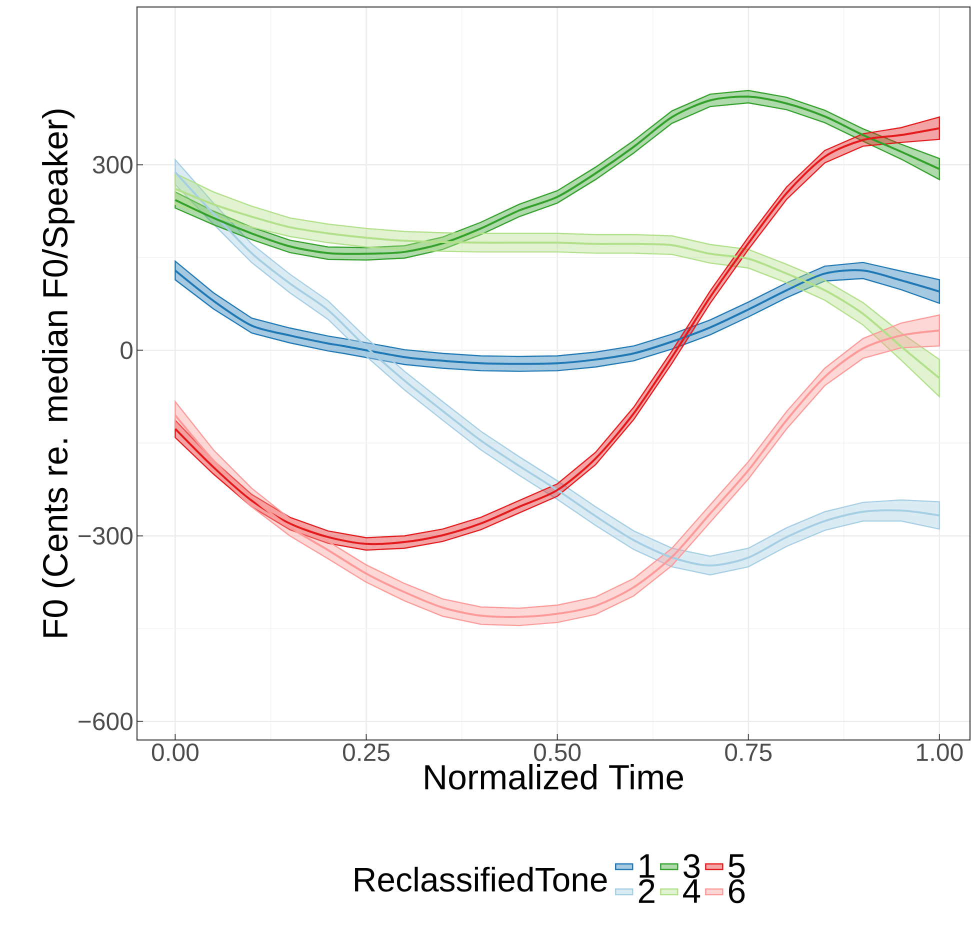  Describe the element at coordinates (112, 165) in the screenshot. I see `y-tick-label: 300` at that location.